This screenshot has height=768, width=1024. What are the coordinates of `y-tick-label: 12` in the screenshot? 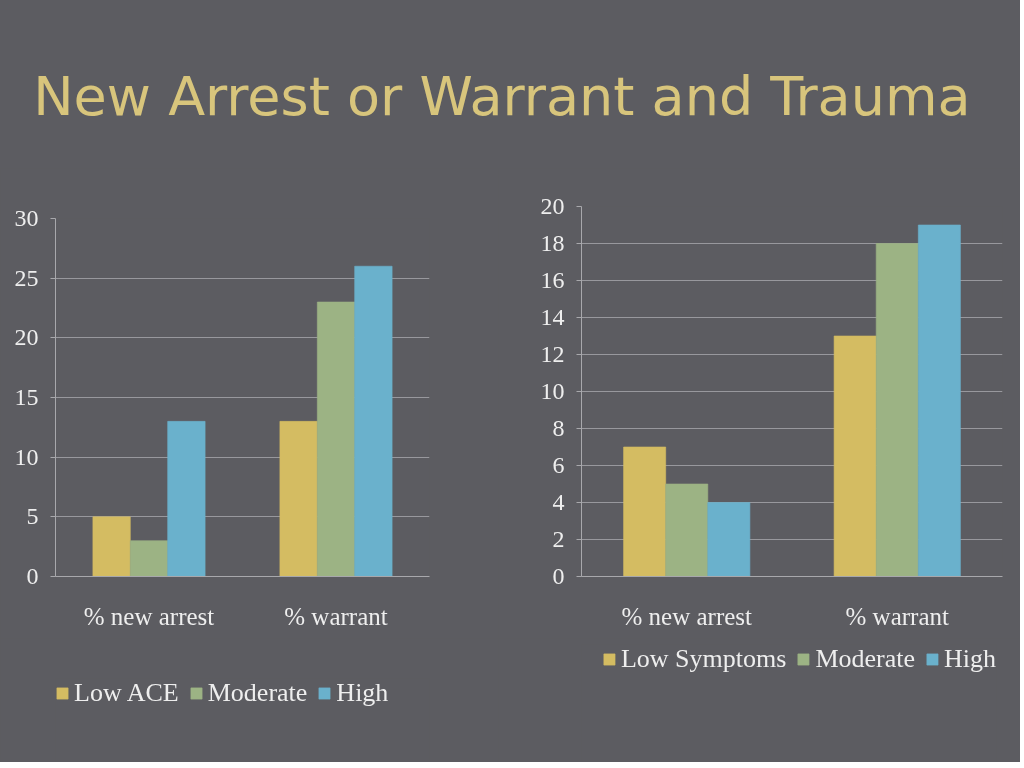 It's located at (552, 354).